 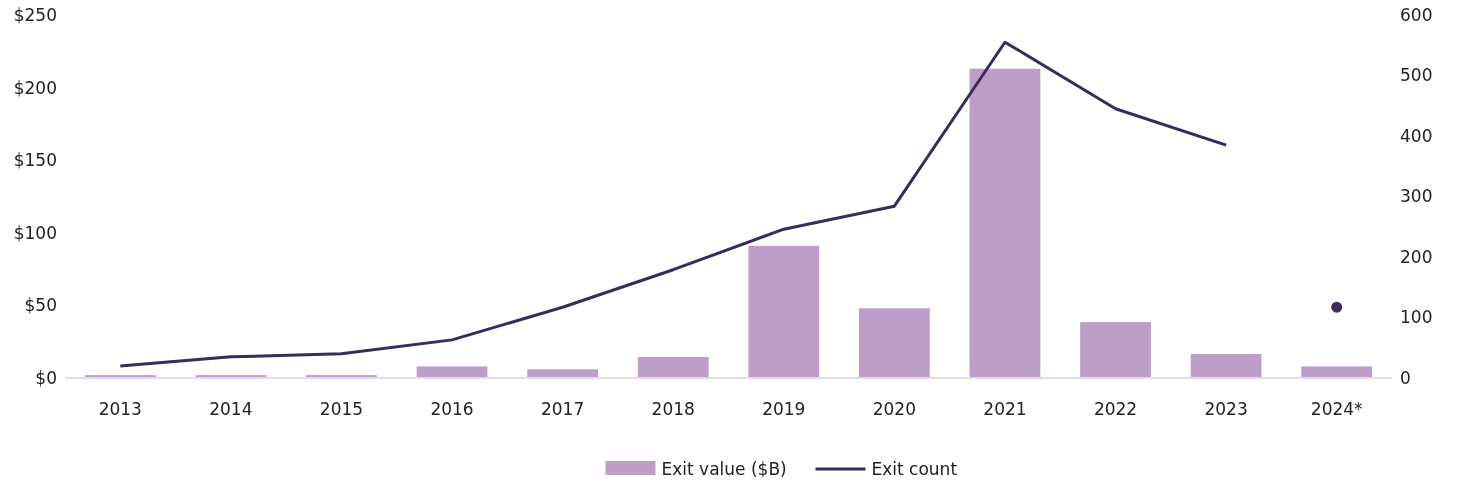 I want to click on y2-tick-label: 400, so click(x=1416, y=135).